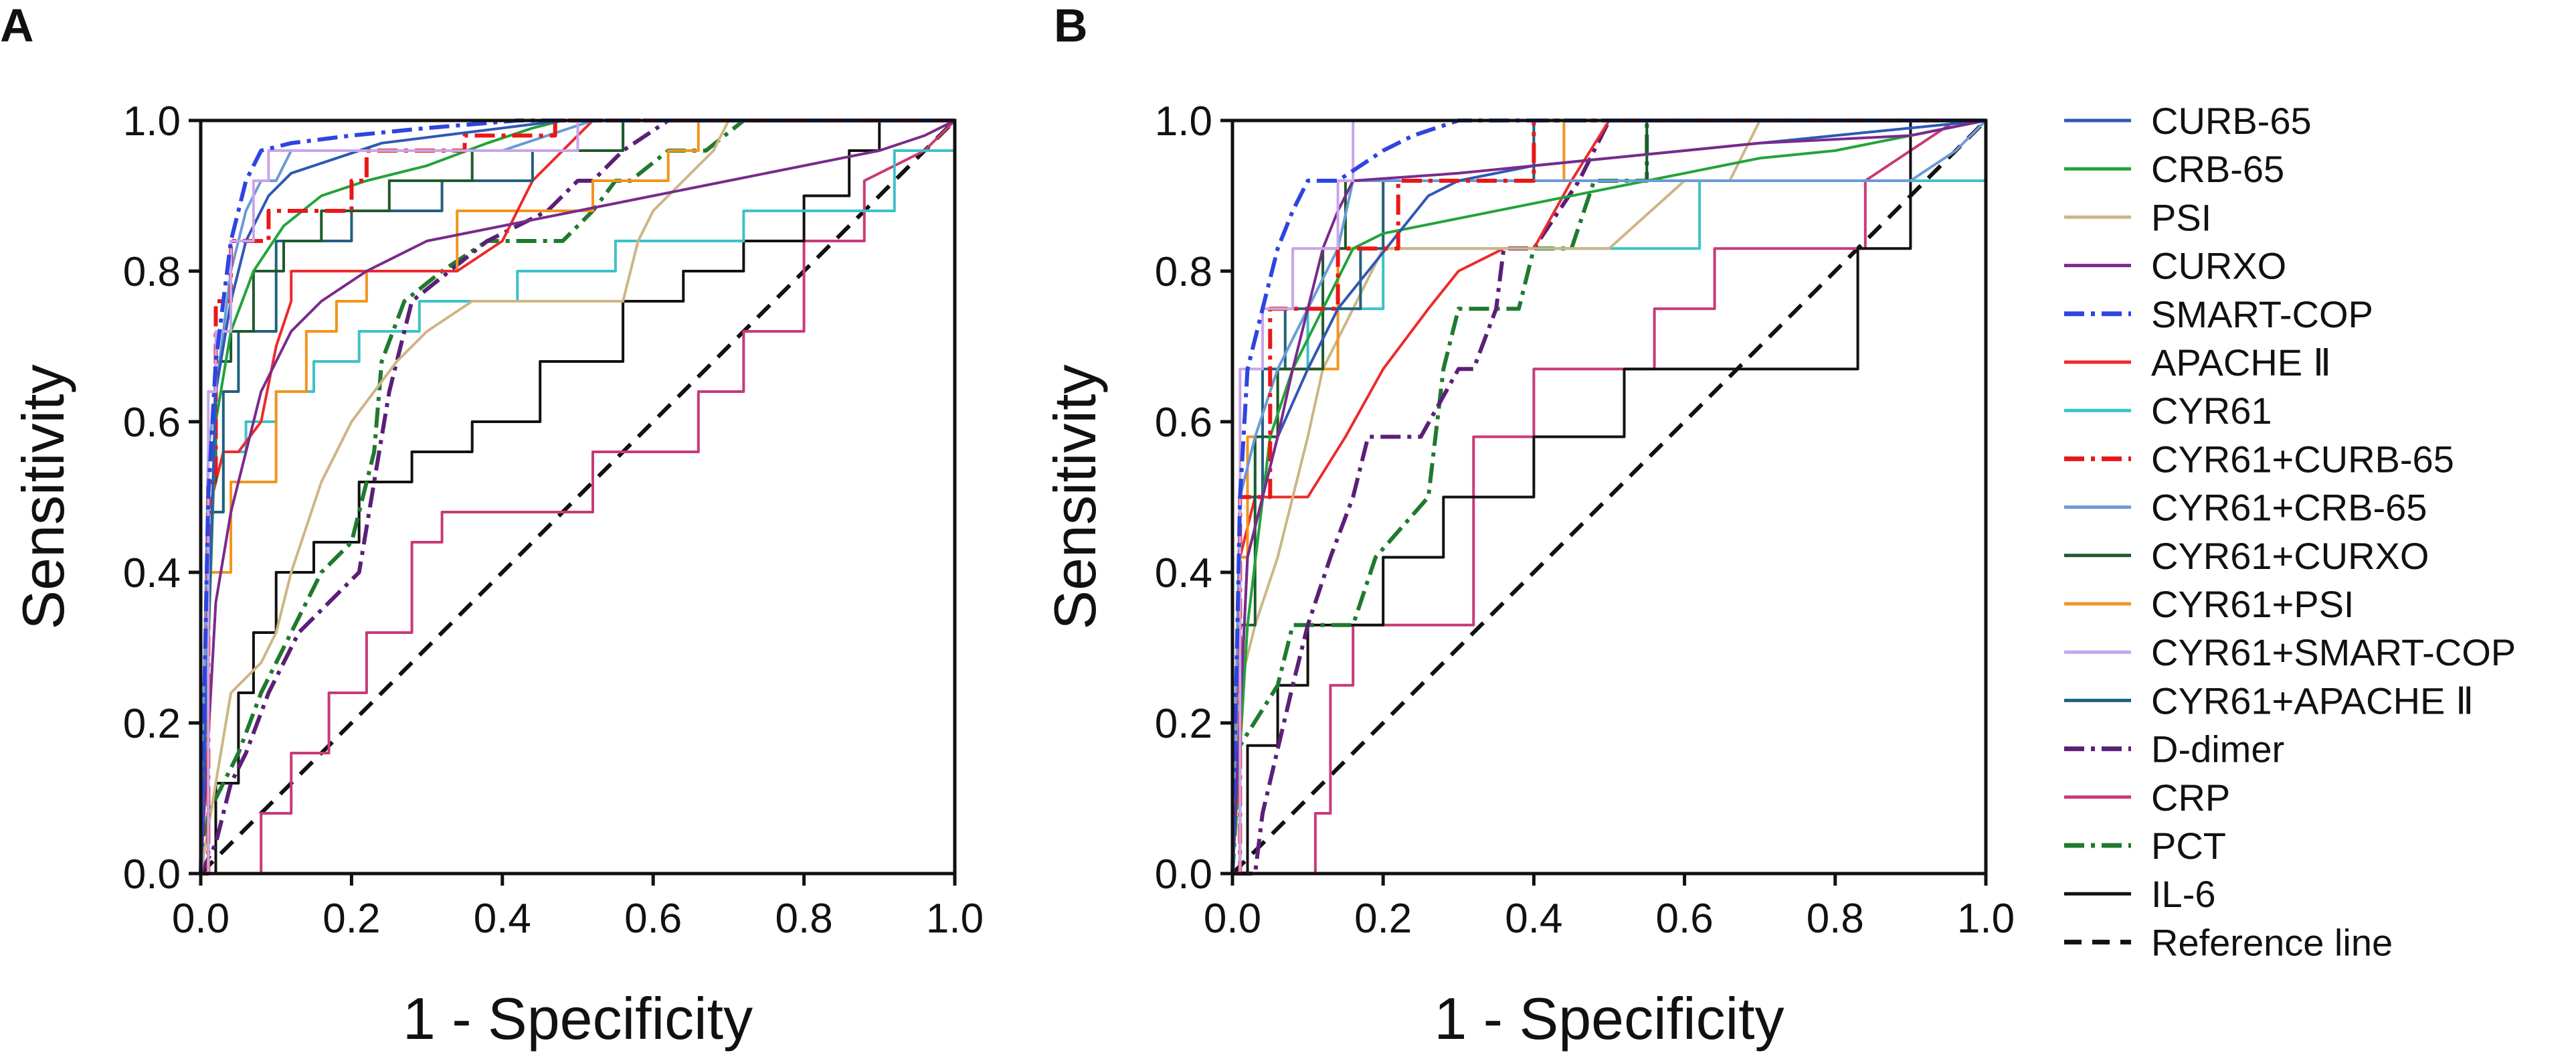 Image resolution: width=2576 pixels, height=1063 pixels. I want to click on legend-item-cyr61-curb-65: CYR61+CURB-65, so click(2259, 459).